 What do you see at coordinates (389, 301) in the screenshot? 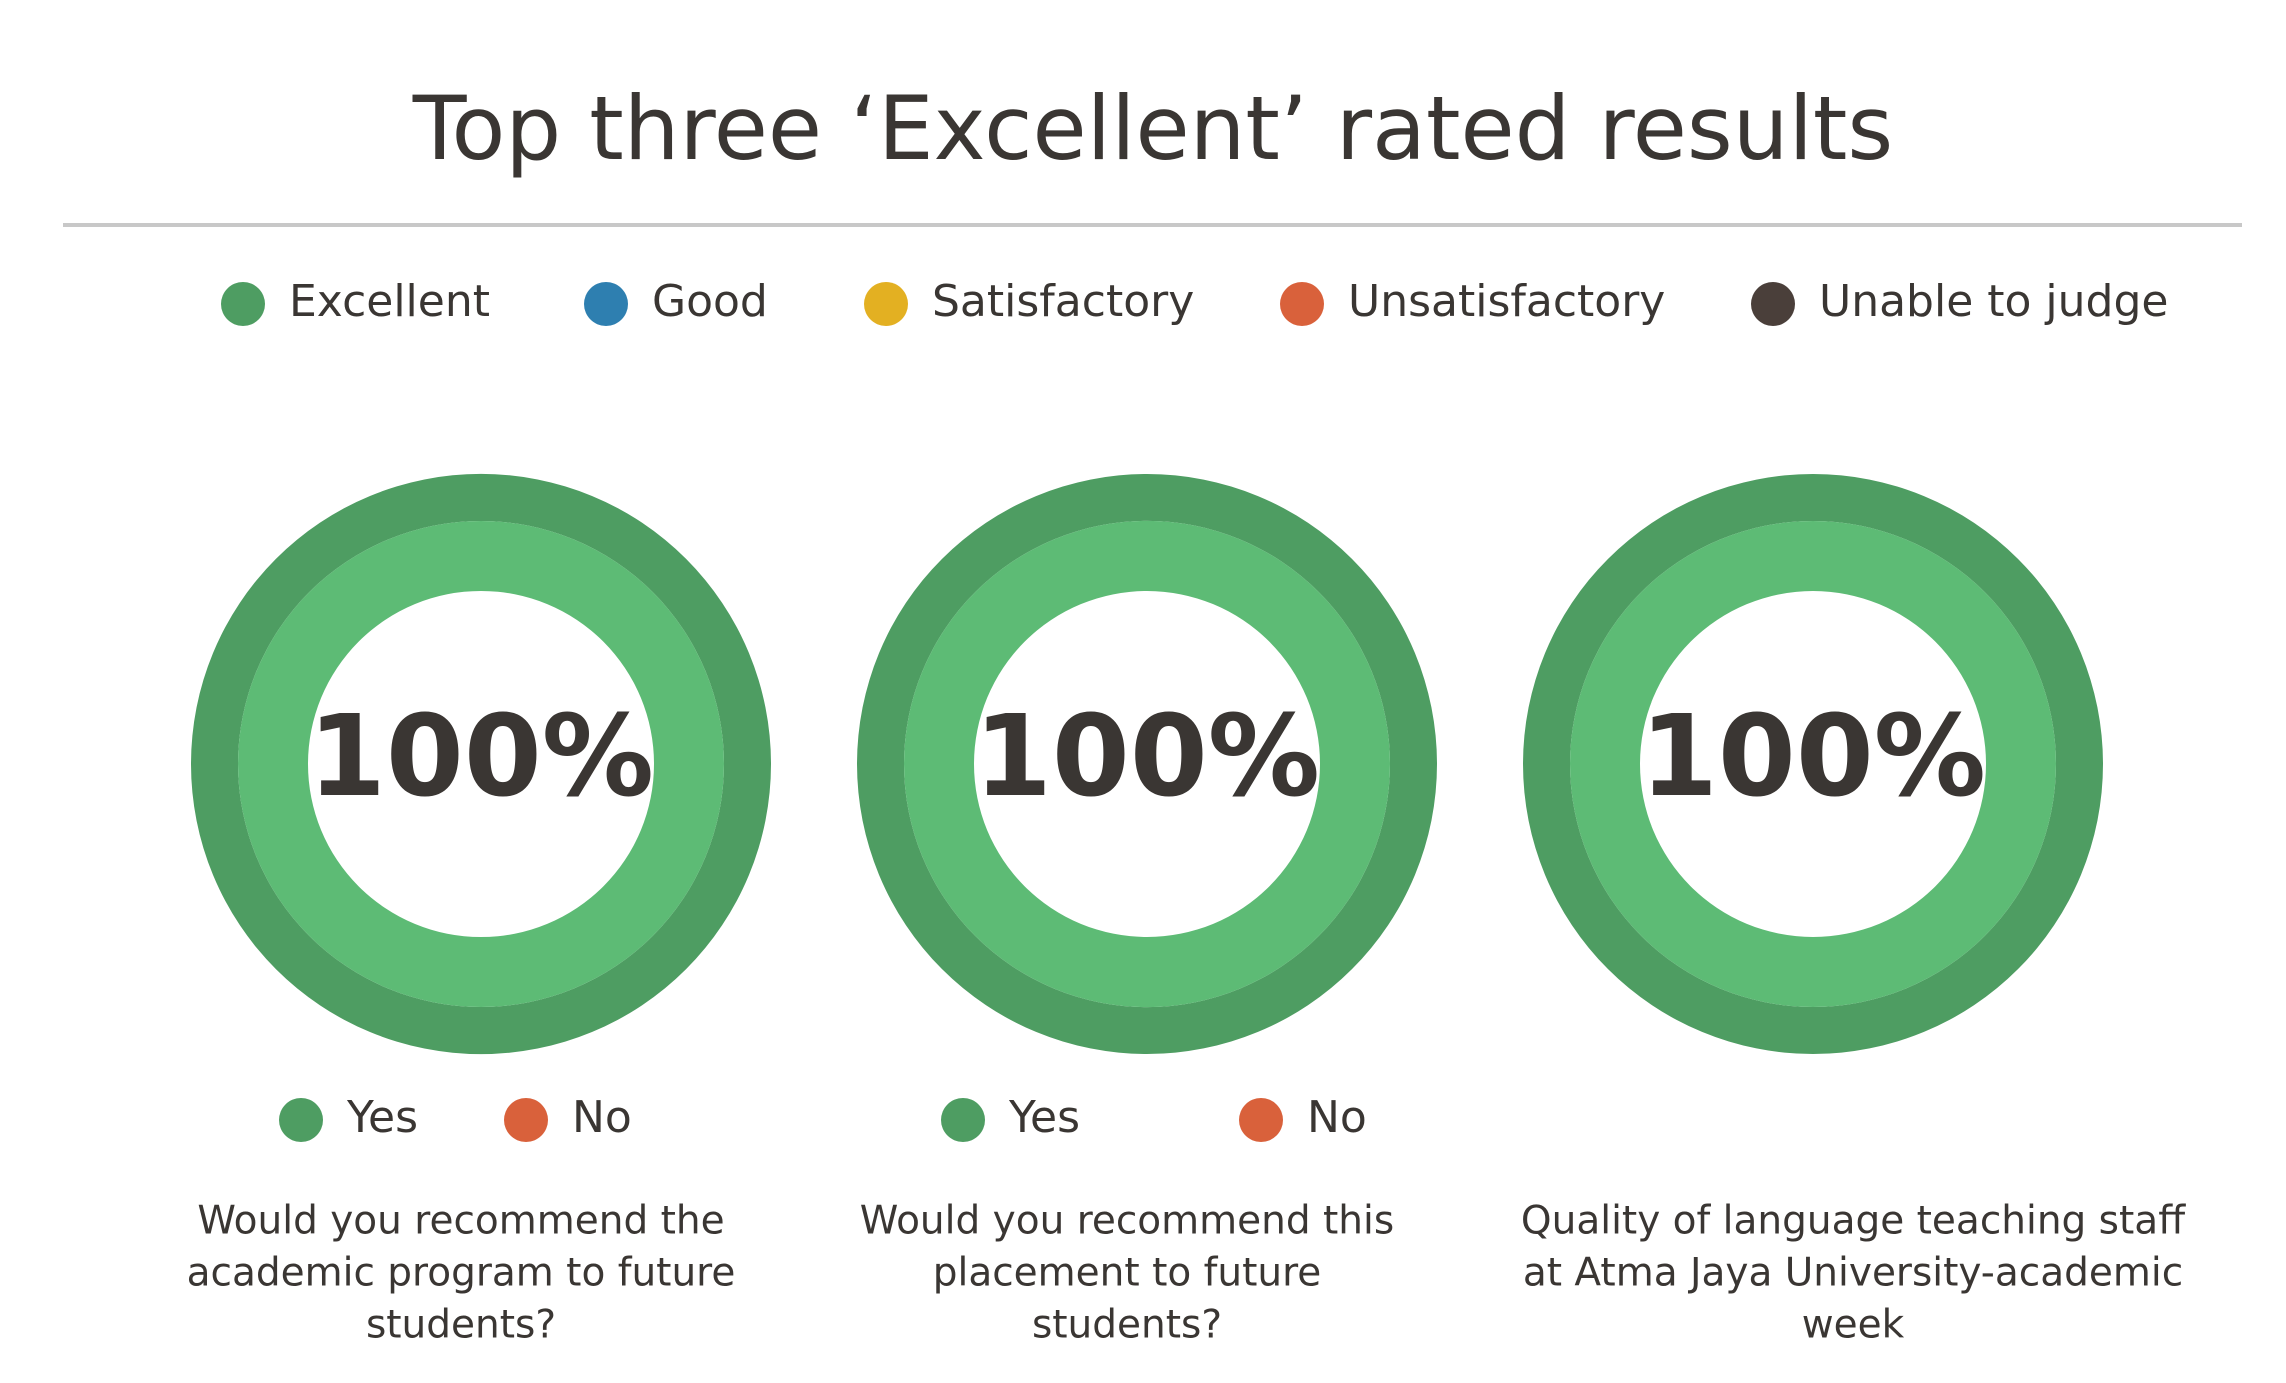
I see `legend-label: Excellent` at bounding box center [389, 301].